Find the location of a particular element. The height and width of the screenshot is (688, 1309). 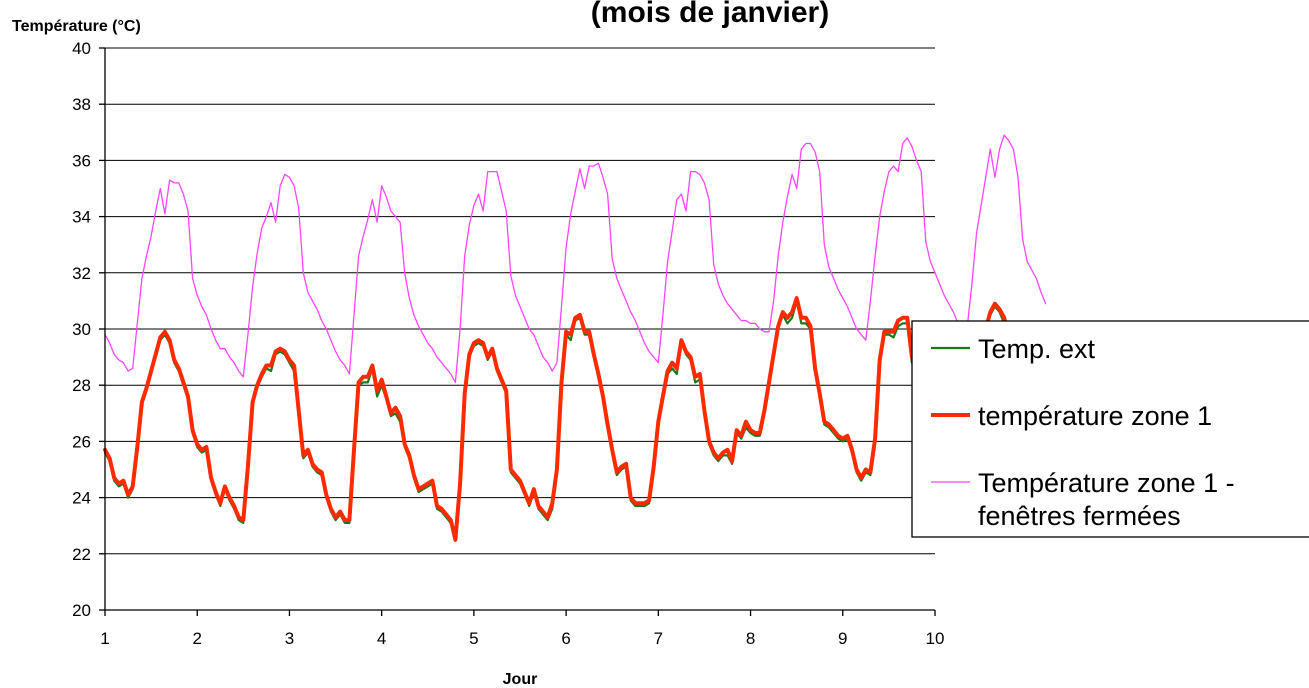

y-tick-label: 38 is located at coordinates (81, 104).